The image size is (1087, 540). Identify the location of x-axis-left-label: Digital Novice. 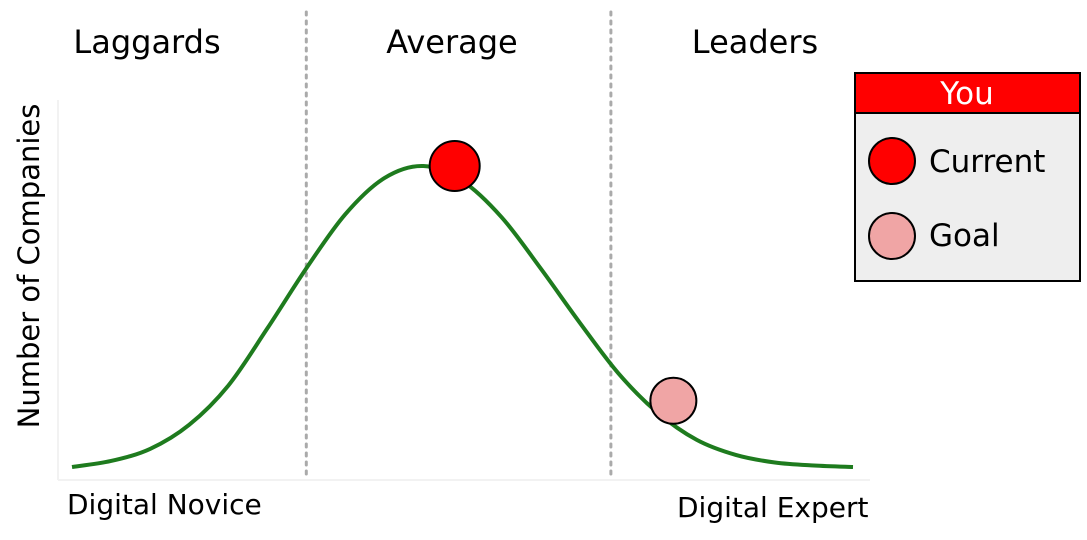
(164, 504).